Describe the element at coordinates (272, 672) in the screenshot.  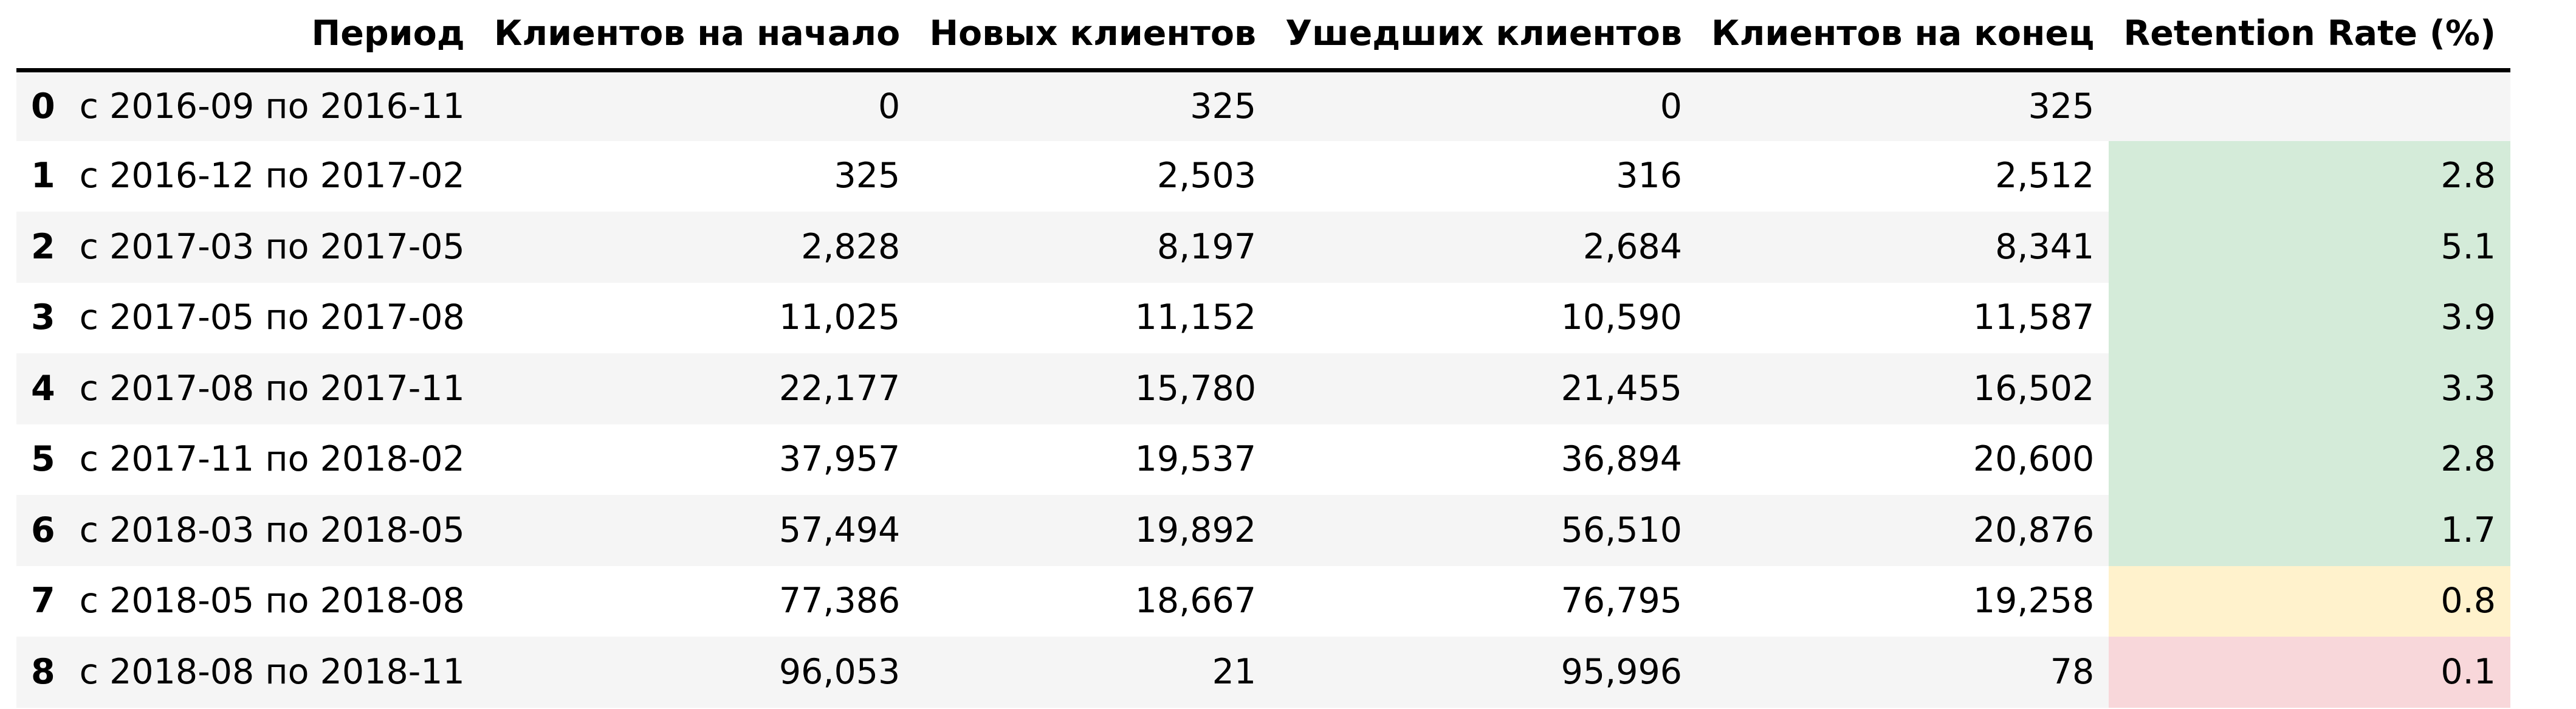
I see `cell-period: с 2018-08 по 2018-11` at that location.